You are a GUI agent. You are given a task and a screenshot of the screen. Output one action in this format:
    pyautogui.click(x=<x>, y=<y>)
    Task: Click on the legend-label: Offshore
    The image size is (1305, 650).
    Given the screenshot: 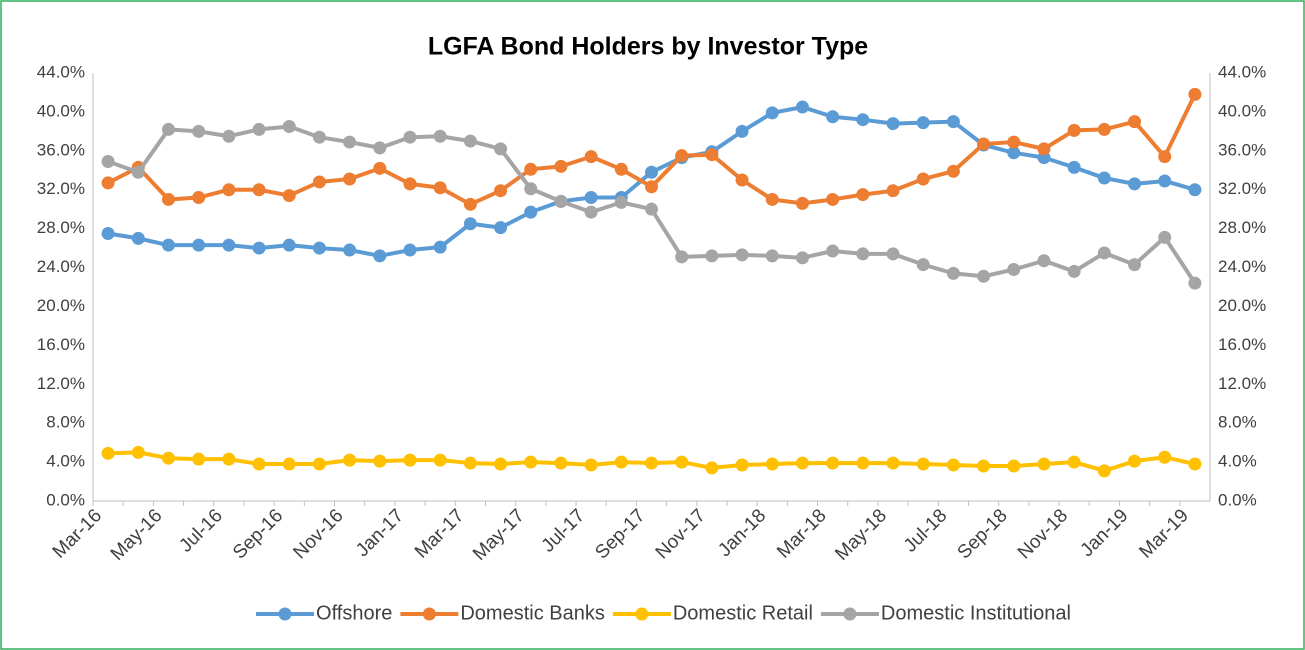 What is the action you would take?
    pyautogui.click(x=354, y=613)
    